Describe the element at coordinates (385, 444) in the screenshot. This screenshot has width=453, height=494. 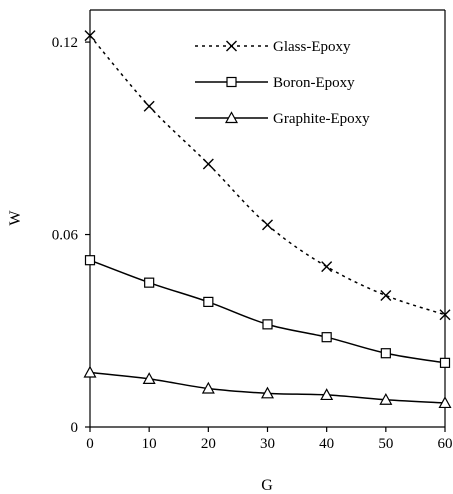
I see `x-tick-label: 50` at that location.